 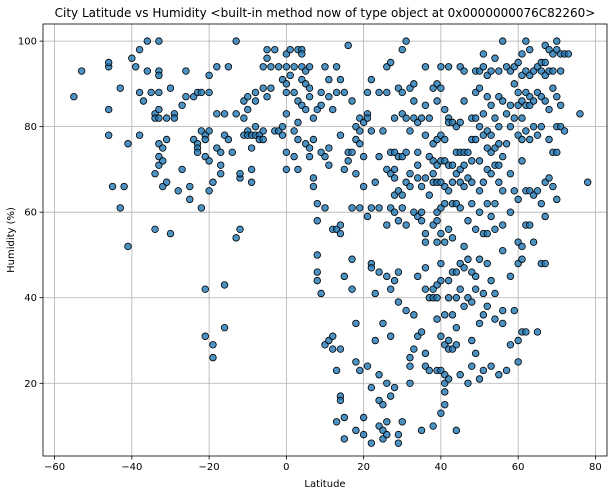 I want to click on y-axis-label: Humidity (%), so click(x=11, y=240).